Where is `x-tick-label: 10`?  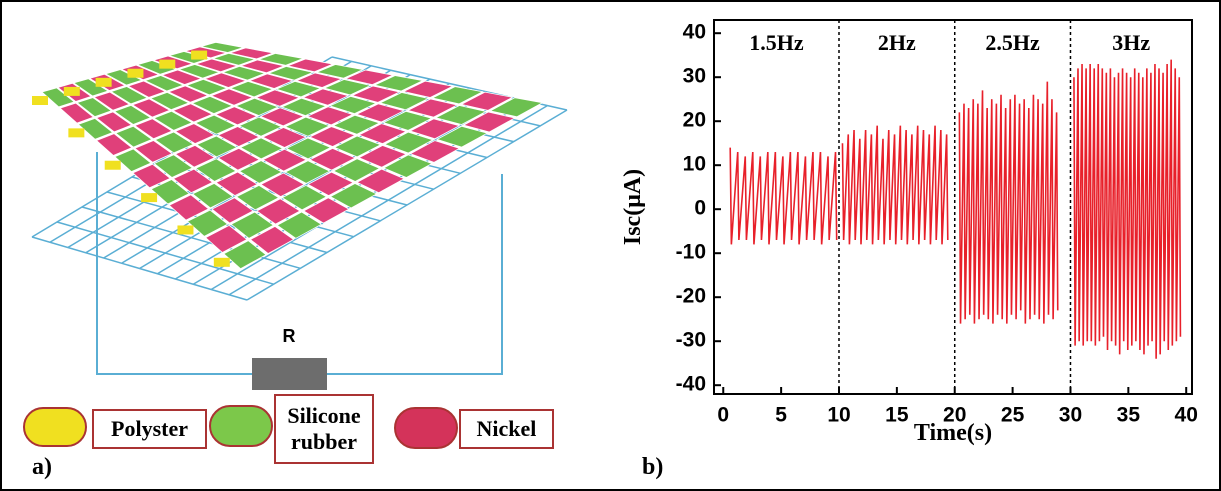
x-tick-label: 10 is located at coordinates (838, 415).